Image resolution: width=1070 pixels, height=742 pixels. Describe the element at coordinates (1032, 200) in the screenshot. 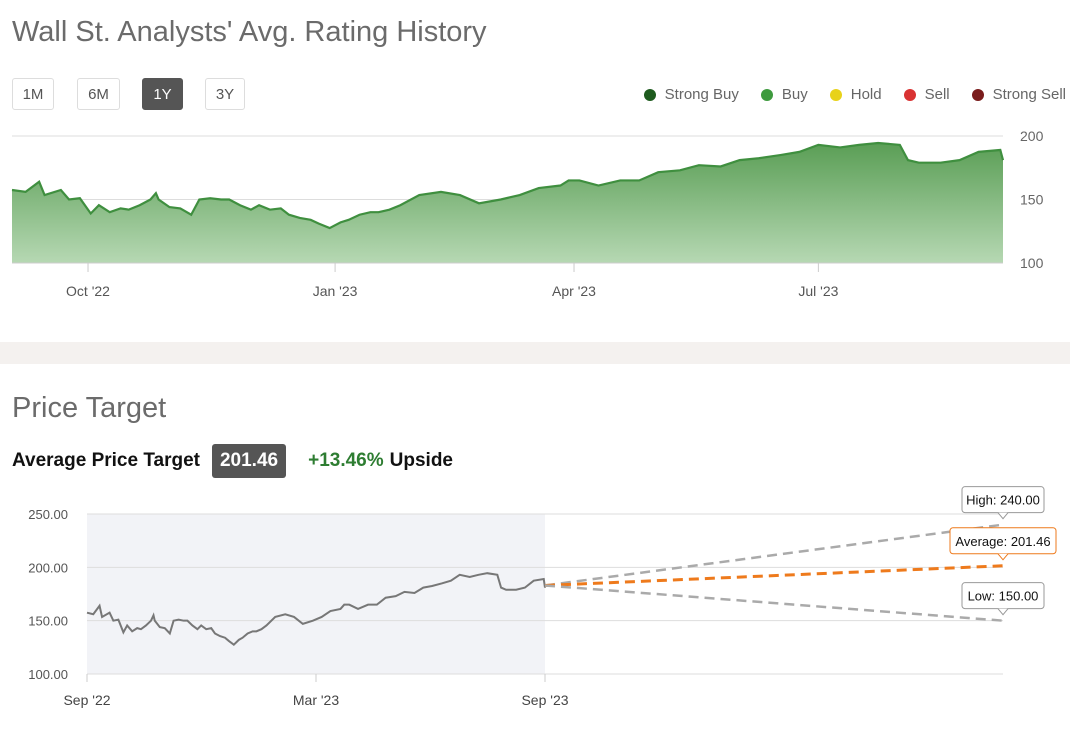

I see `y-tick-label: 150` at that location.